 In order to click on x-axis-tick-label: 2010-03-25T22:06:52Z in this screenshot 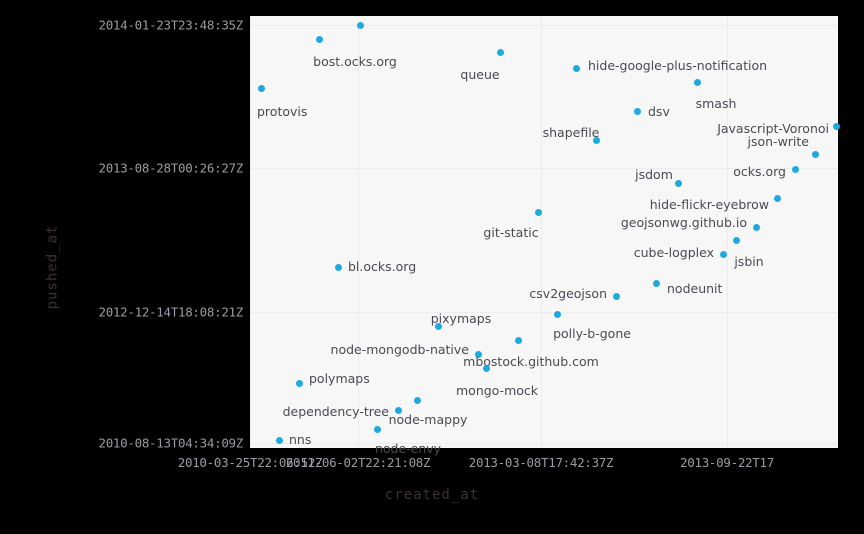, I will do `click(250, 462)`.